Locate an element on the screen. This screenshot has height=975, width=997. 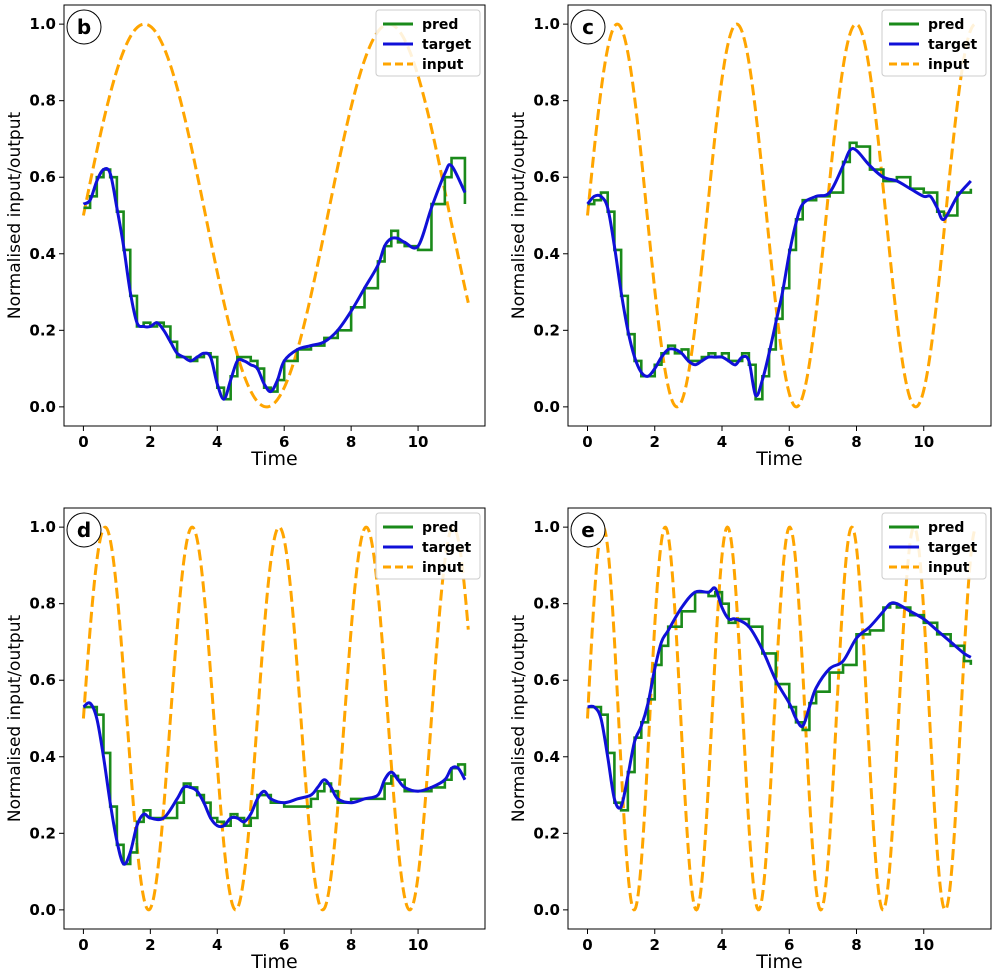
panel-tag-label: b is located at coordinates (84, 27).